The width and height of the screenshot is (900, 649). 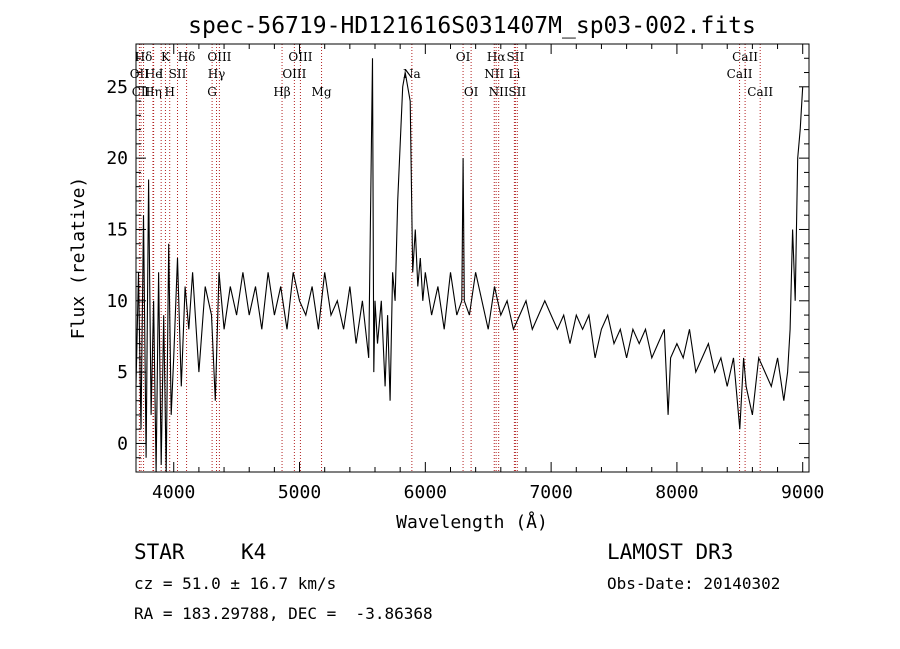 What do you see at coordinates (550, 492) in the screenshot?
I see `x-tick-label-3: 7000` at bounding box center [550, 492].